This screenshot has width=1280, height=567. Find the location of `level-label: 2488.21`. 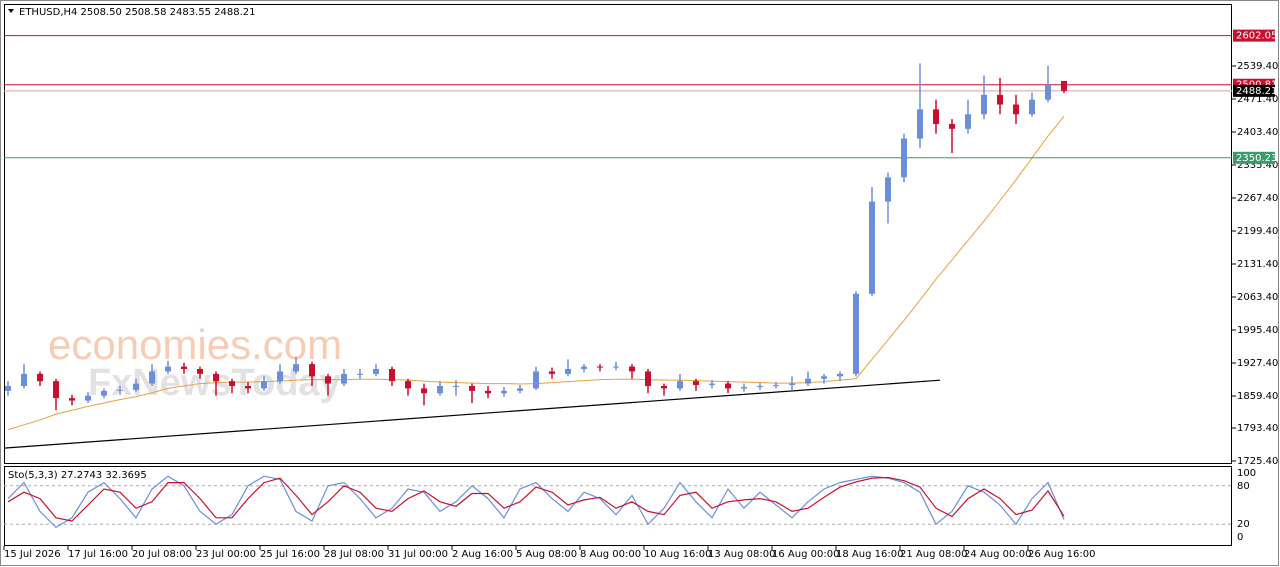

level-label: 2488.21 is located at coordinates (1256, 91).